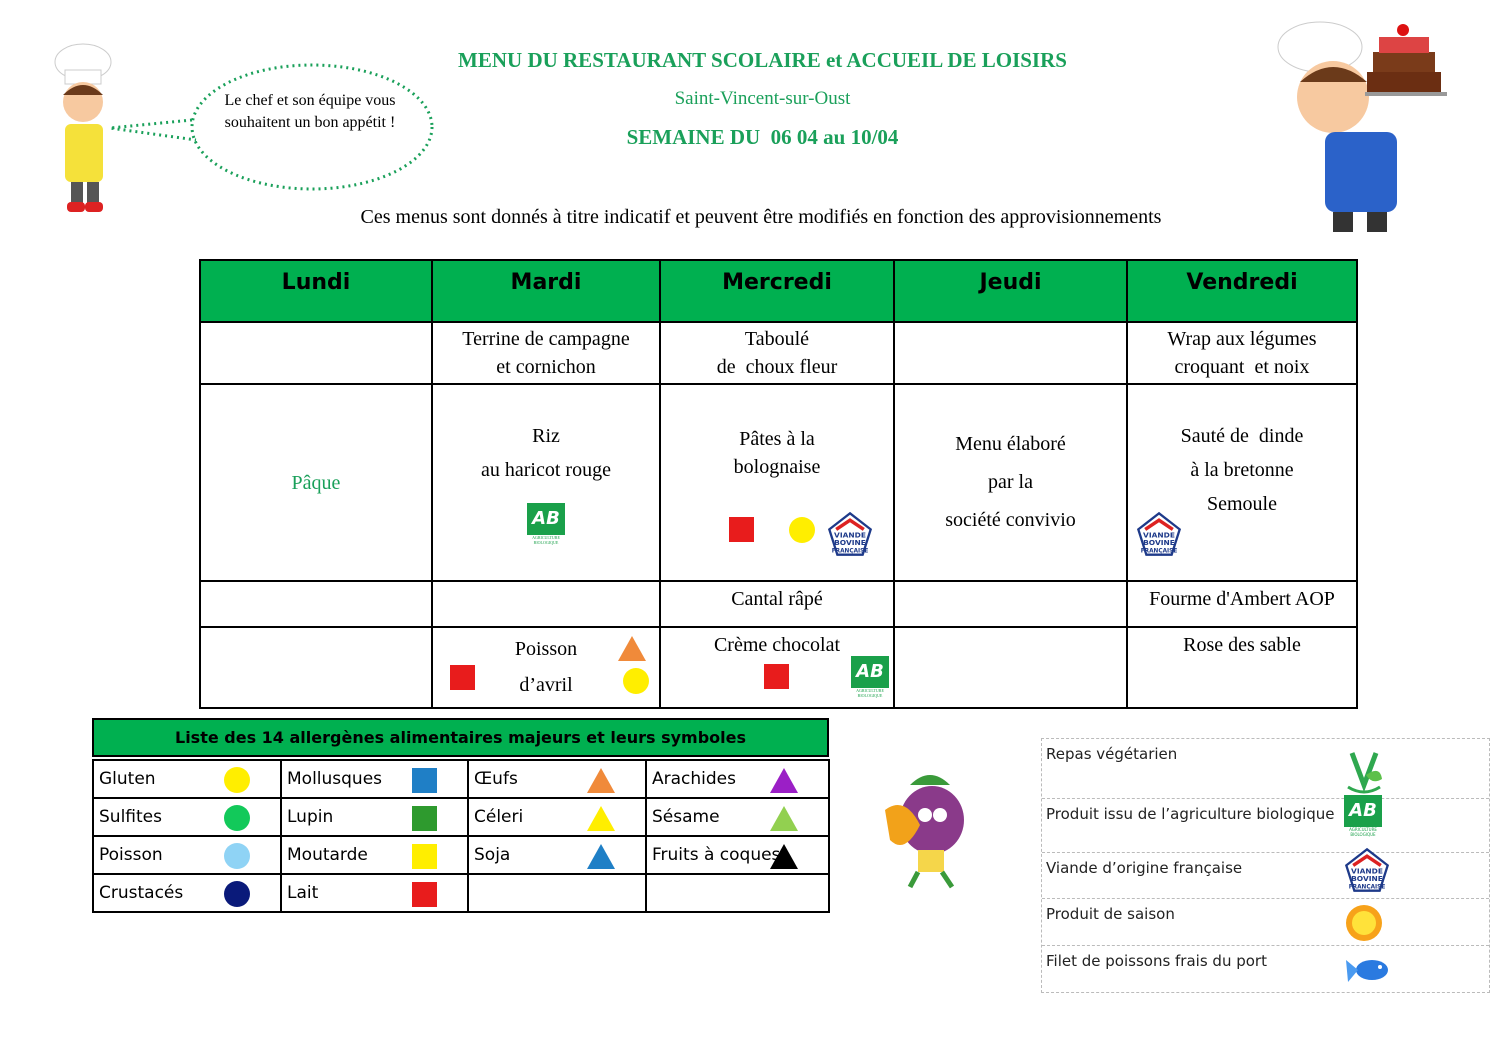  Describe the element at coordinates (316, 291) in the screenshot. I see `day-header: Lundi` at that location.